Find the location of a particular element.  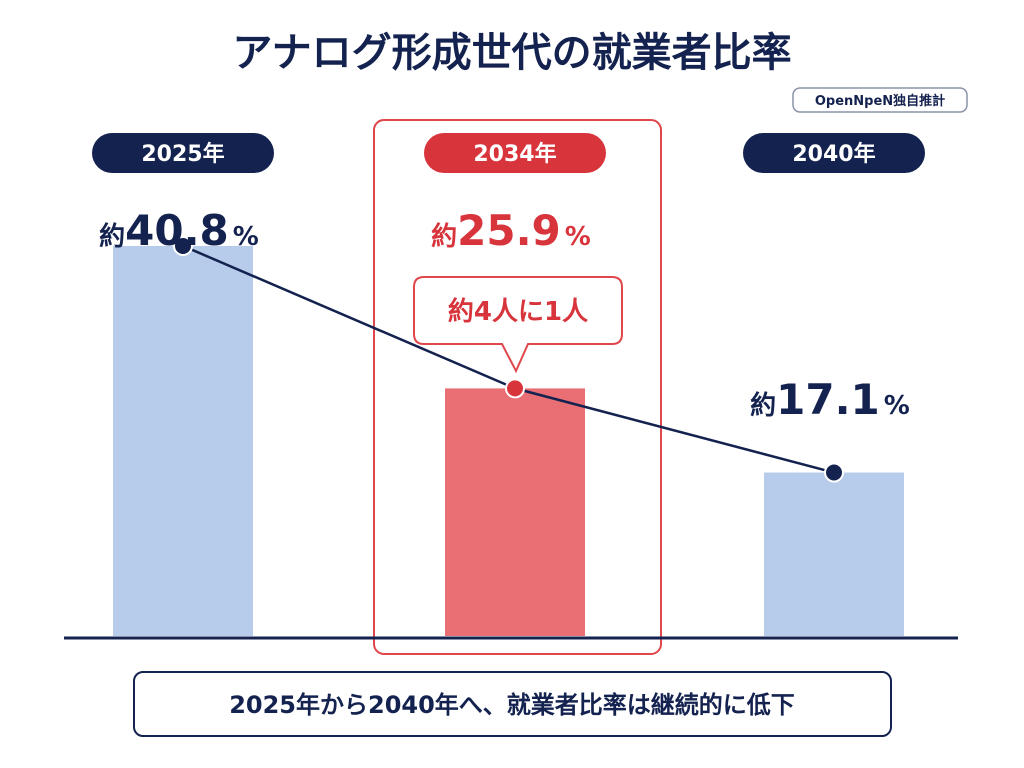

callout-shape is located at coordinates (518, 325).